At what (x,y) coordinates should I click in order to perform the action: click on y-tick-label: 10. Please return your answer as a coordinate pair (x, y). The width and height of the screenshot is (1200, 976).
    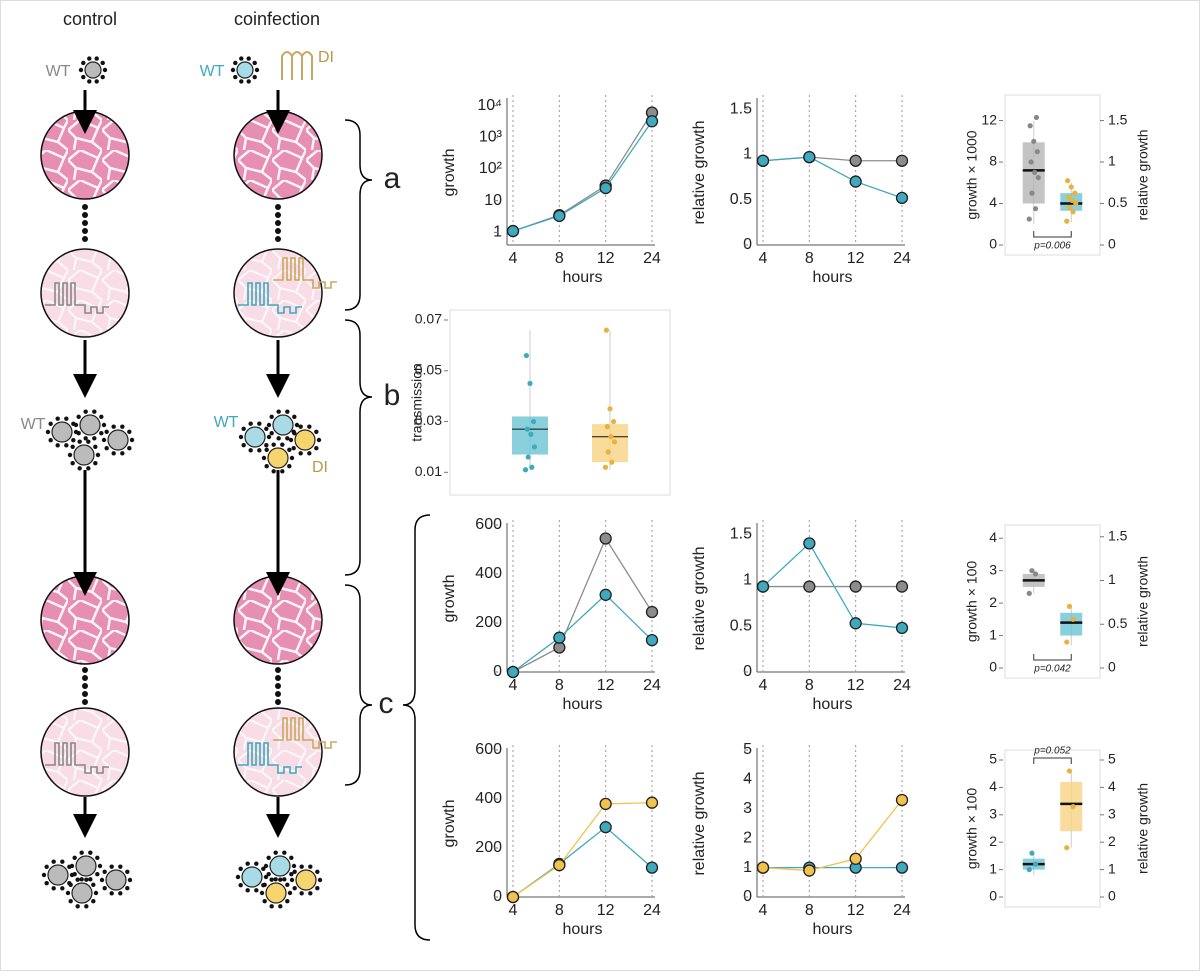
    Looking at the image, I should click on (493, 200).